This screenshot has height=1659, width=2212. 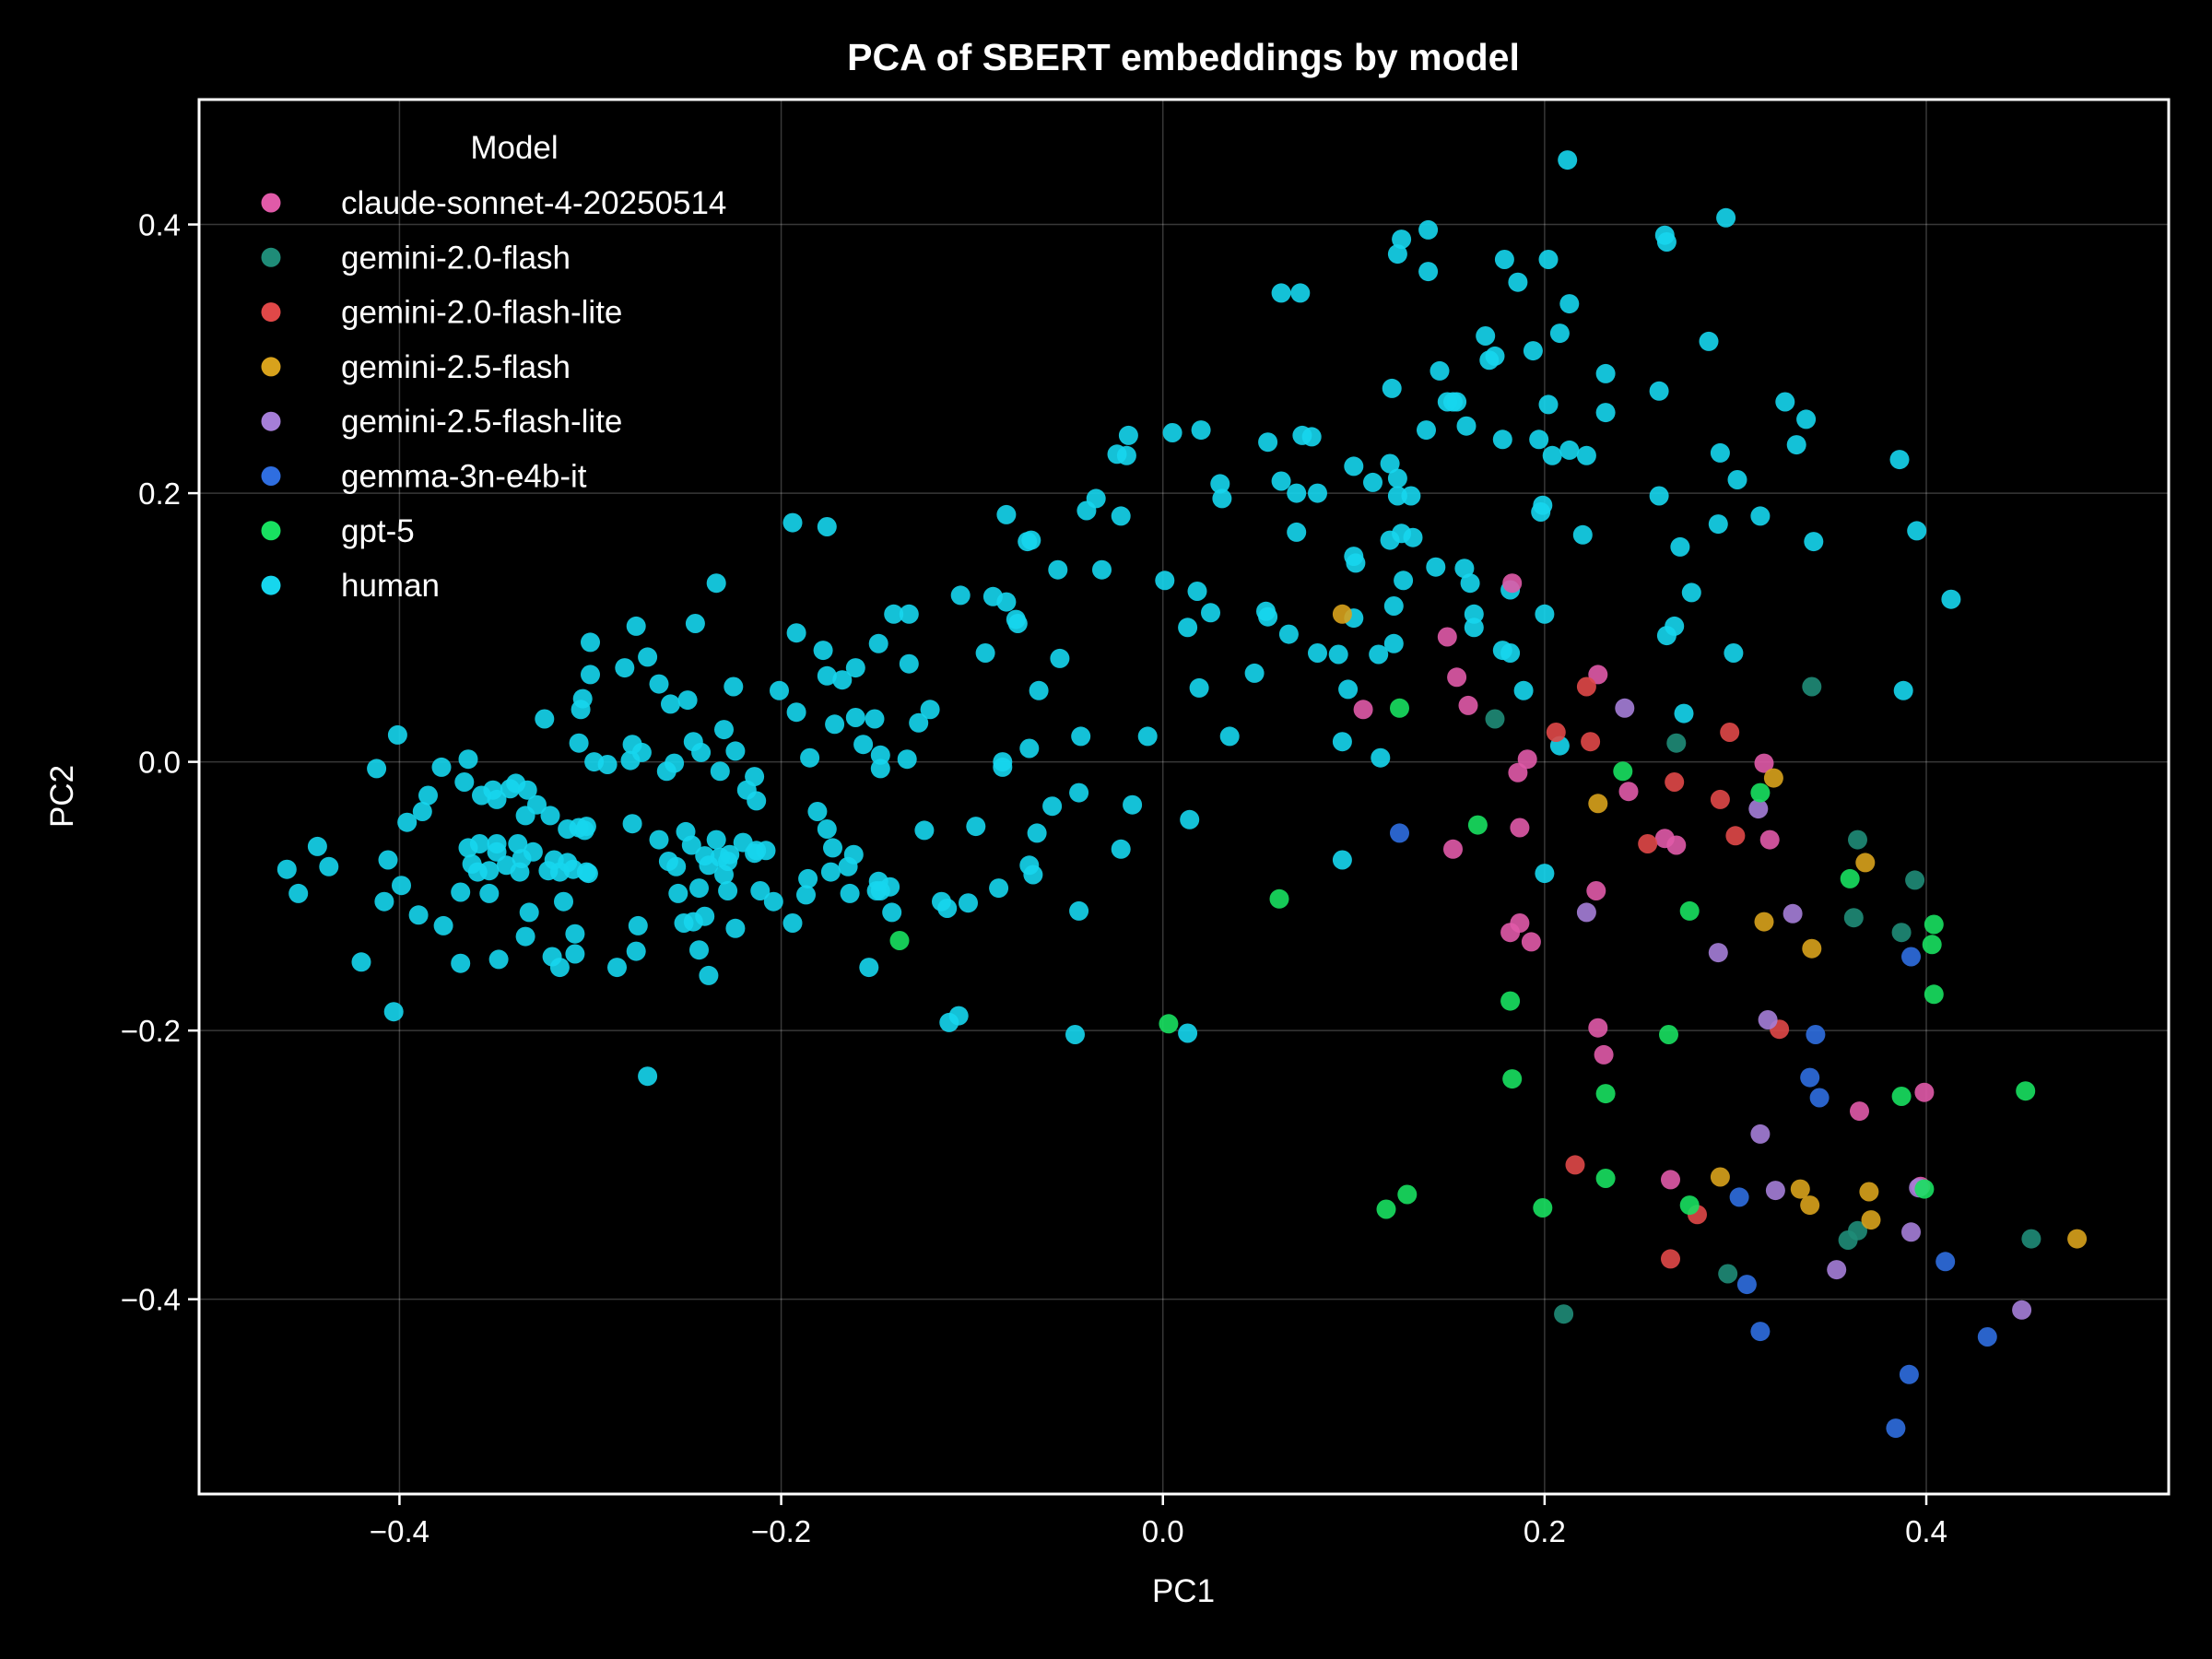 I want to click on legend-marker, so click(x=271, y=367).